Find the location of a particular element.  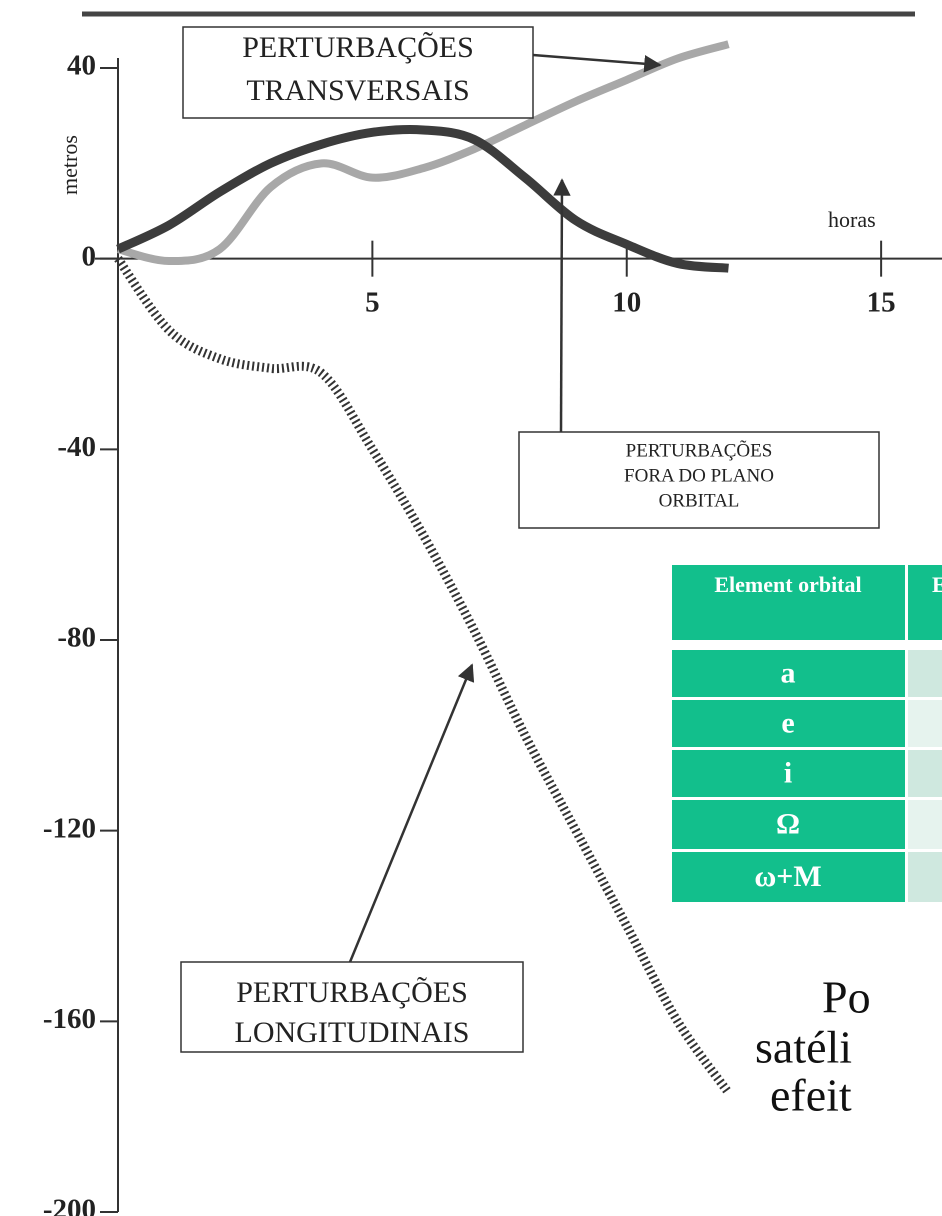

y-tick-label: -160 is located at coordinates (69, 1019).